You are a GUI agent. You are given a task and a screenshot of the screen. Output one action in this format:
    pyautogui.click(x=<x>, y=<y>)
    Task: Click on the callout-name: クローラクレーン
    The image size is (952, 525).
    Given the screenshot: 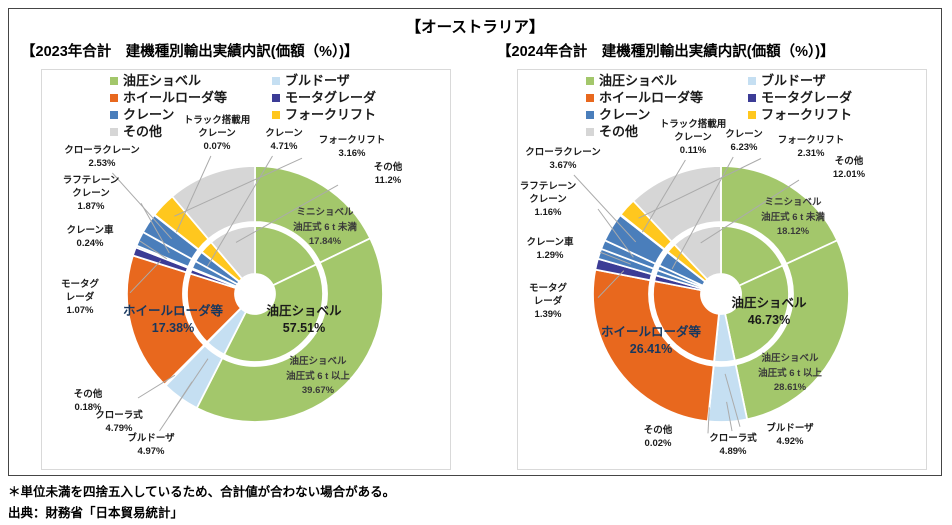 What is the action you would take?
    pyautogui.click(x=563, y=152)
    